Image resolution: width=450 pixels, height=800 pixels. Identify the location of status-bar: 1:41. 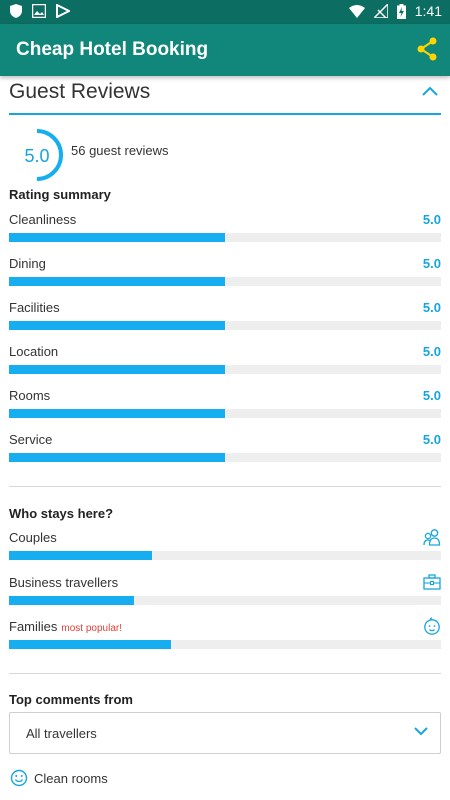
(225, 12).